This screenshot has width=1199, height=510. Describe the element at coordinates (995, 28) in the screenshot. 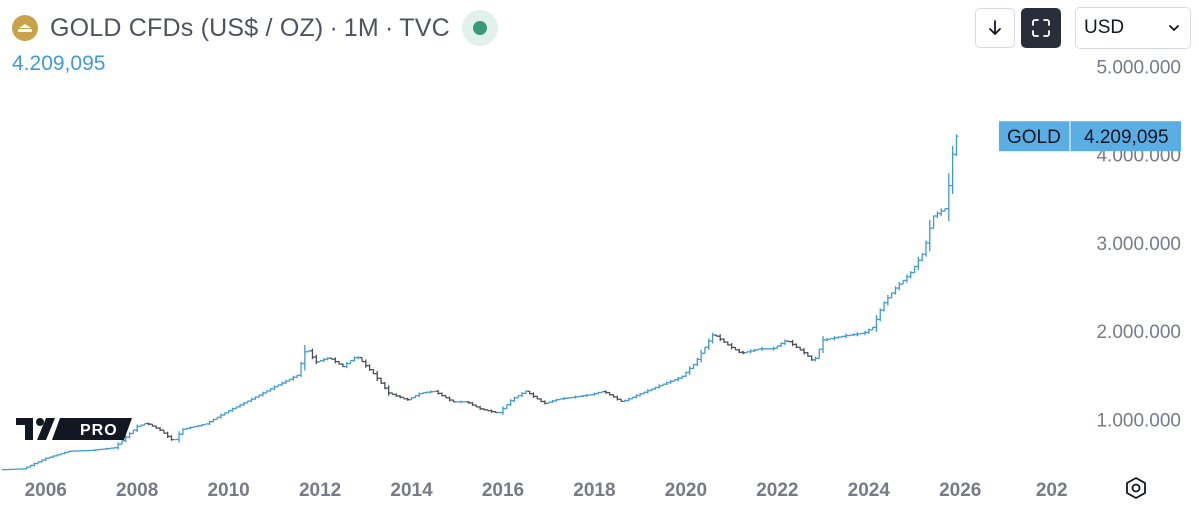

I see `download-button` at that location.